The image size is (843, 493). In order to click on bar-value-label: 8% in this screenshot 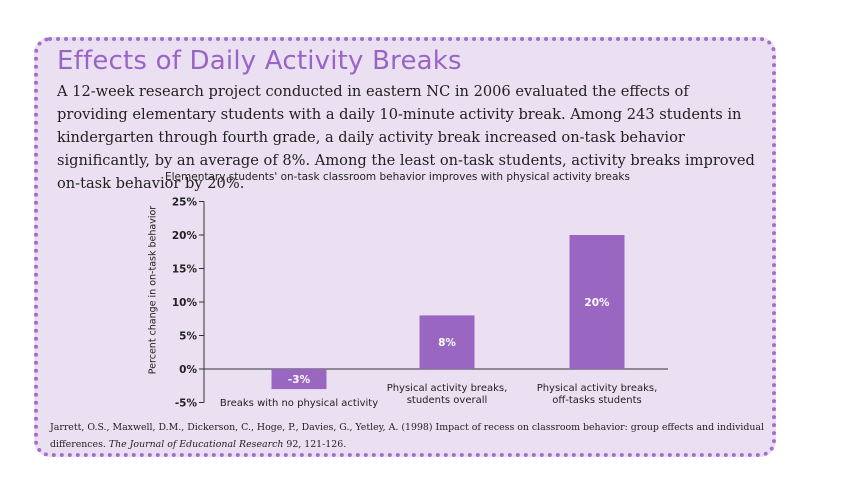, I will do `click(447, 343)`.